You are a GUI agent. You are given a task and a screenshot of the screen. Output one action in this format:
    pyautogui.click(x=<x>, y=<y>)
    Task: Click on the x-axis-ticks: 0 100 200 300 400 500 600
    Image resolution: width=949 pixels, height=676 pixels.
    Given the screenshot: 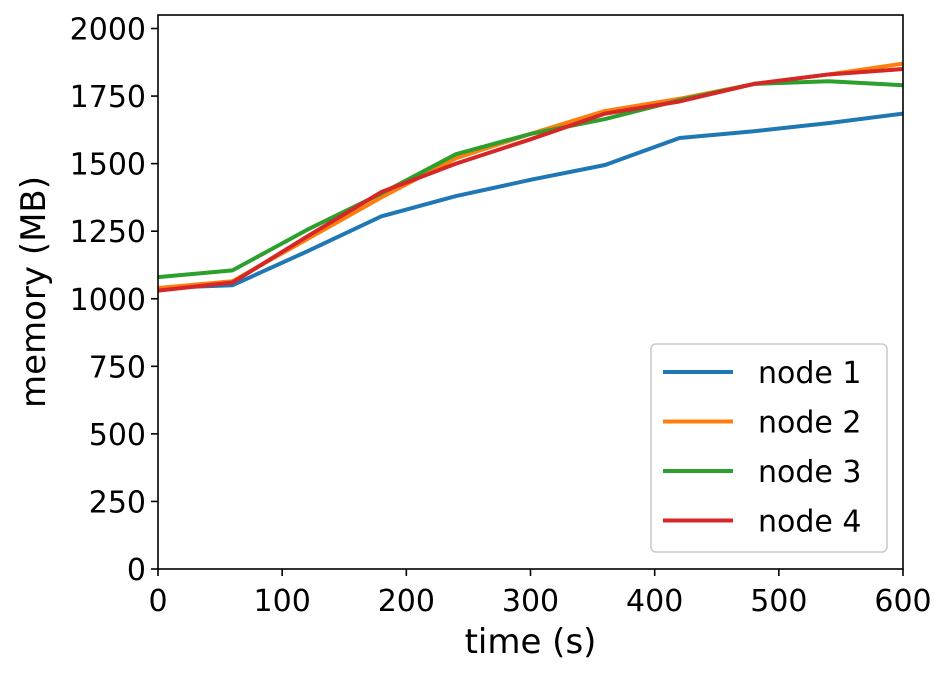 What is the action you would take?
    pyautogui.click(x=540, y=594)
    